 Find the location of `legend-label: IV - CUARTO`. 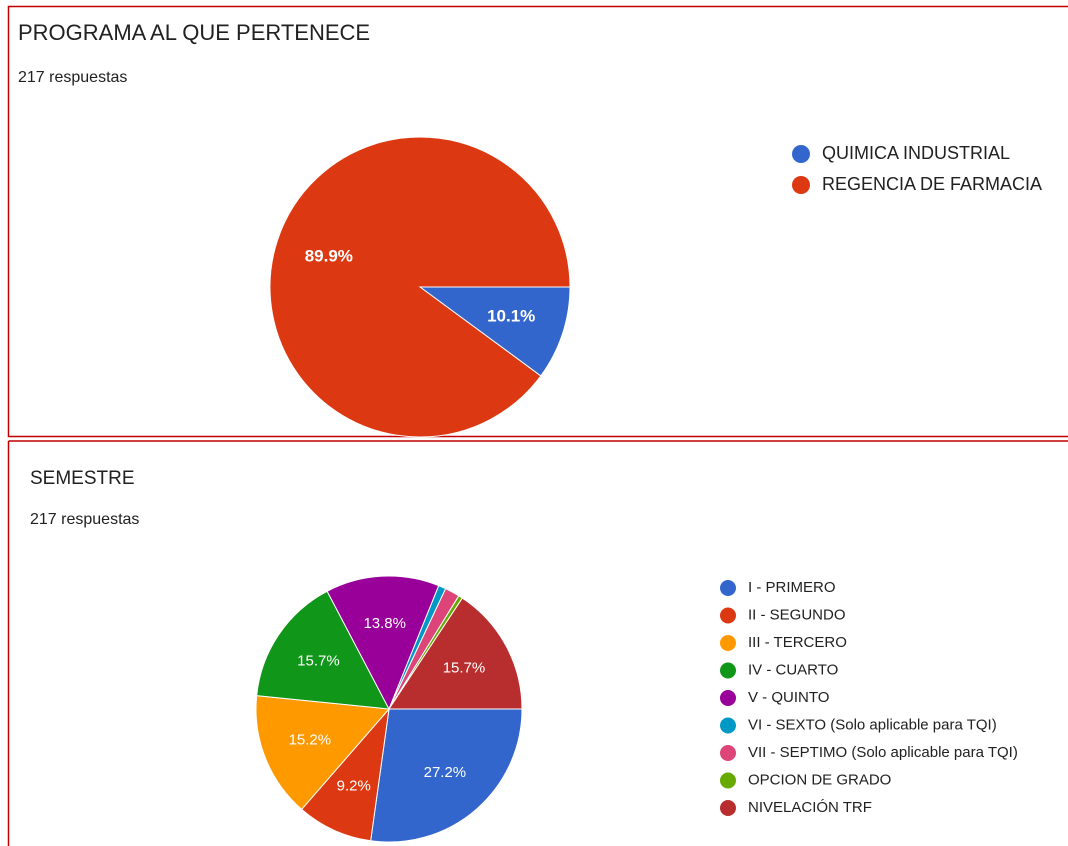

legend-label: IV - CUARTO is located at coordinates (793, 669).